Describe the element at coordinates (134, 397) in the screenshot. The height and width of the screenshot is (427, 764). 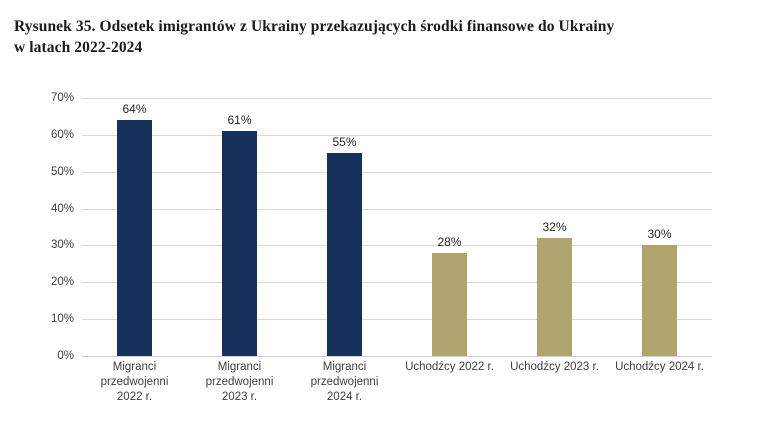
I see `x-axis-label-line: 2022 r.` at that location.